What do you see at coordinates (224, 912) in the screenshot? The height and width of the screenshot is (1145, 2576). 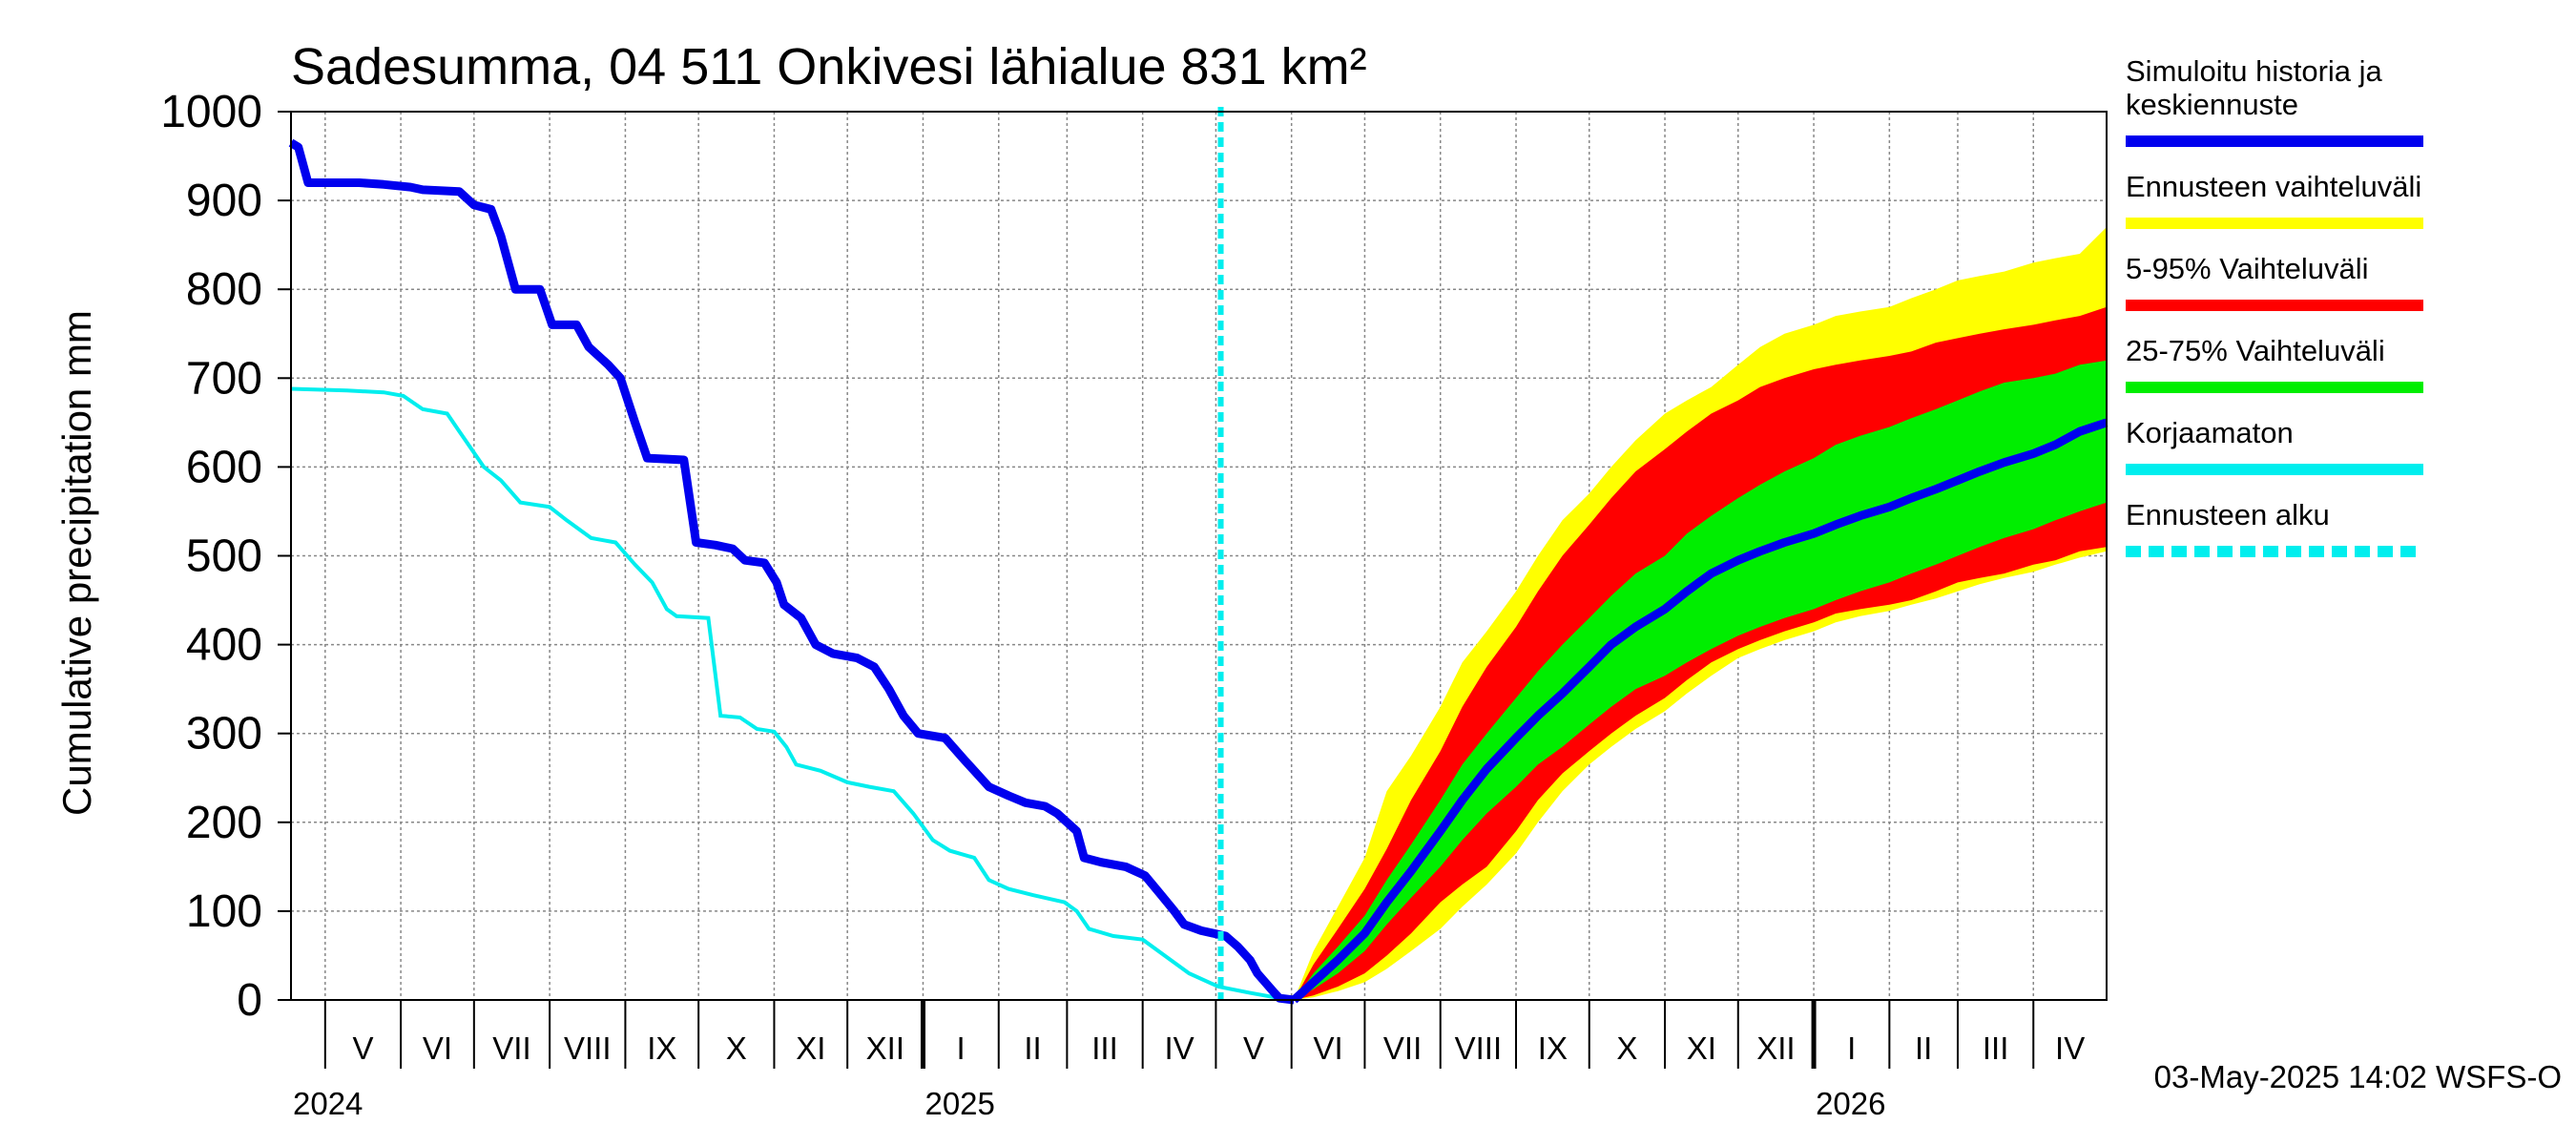 I see `y-tick-label: 100` at bounding box center [224, 912].